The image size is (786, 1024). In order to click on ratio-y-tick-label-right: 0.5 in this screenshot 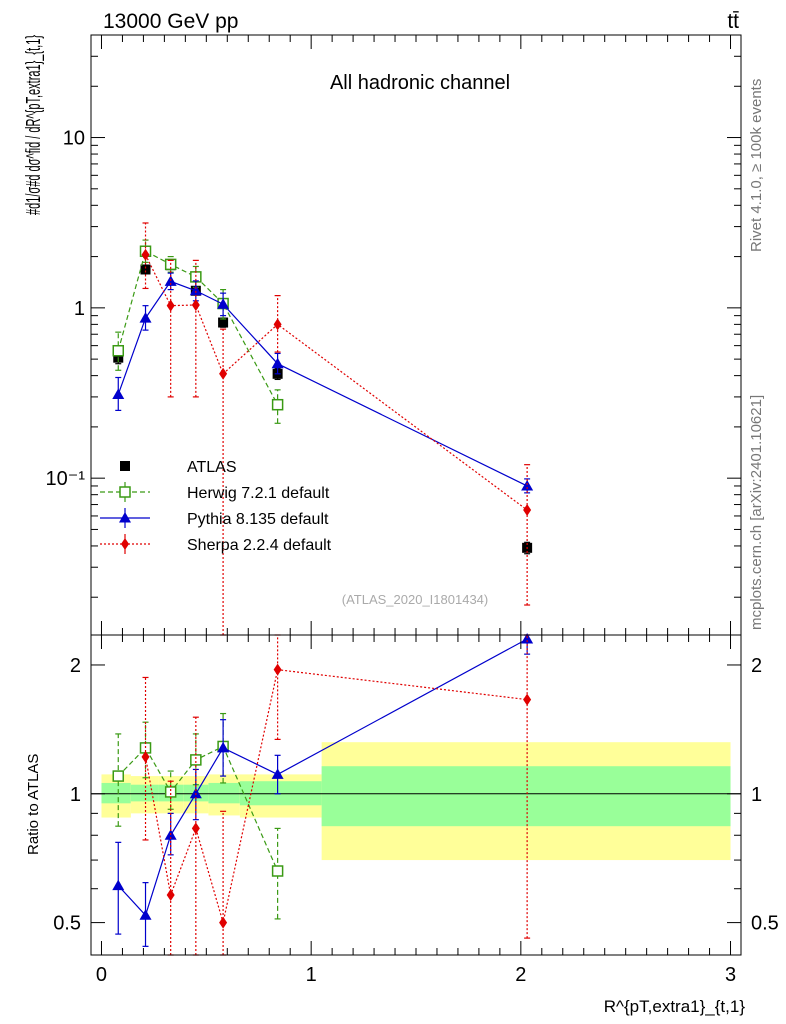, I will do `click(765, 924)`.